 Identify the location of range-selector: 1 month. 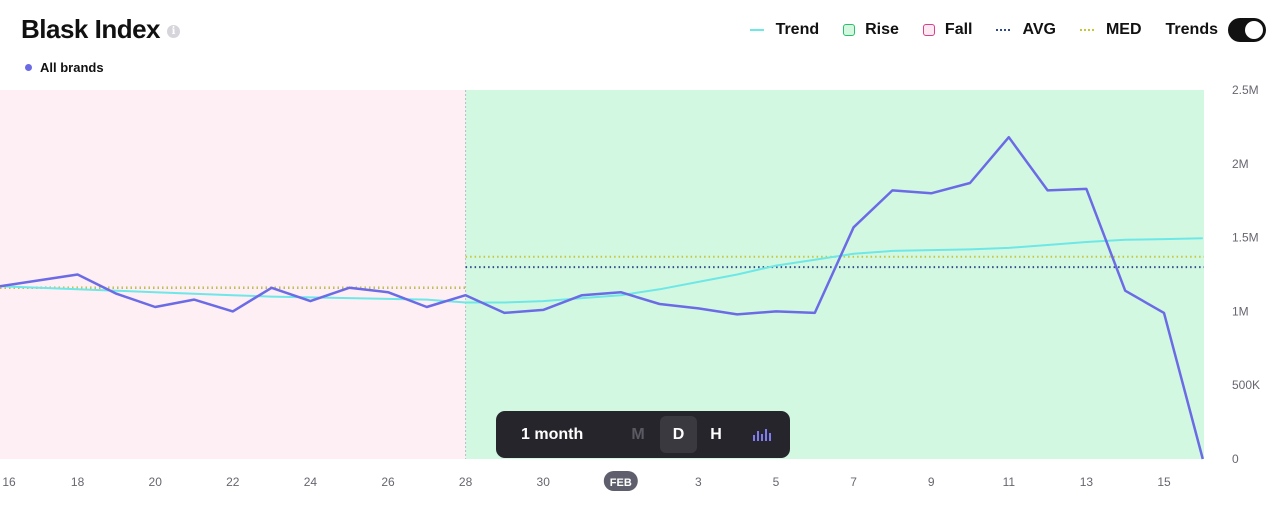
(552, 434).